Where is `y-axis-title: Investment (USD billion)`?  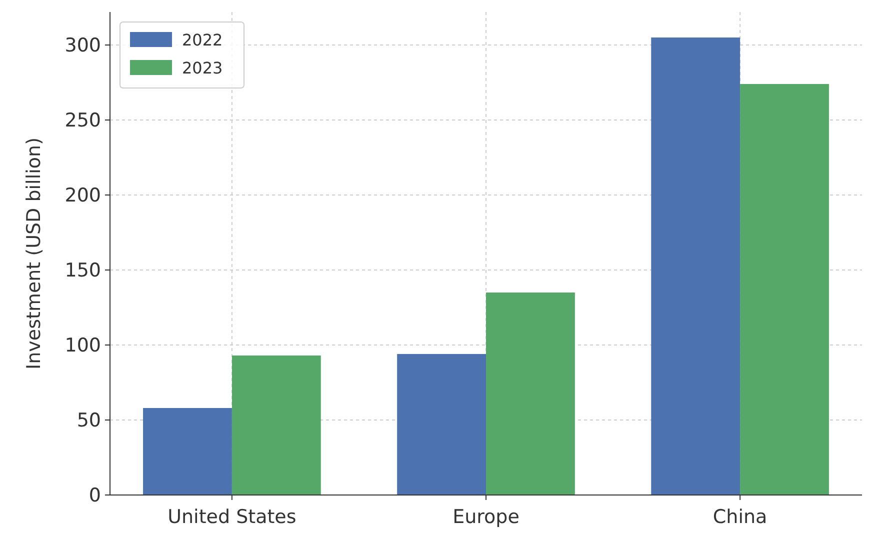
y-axis-title: Investment (USD billion) is located at coordinates (34, 254).